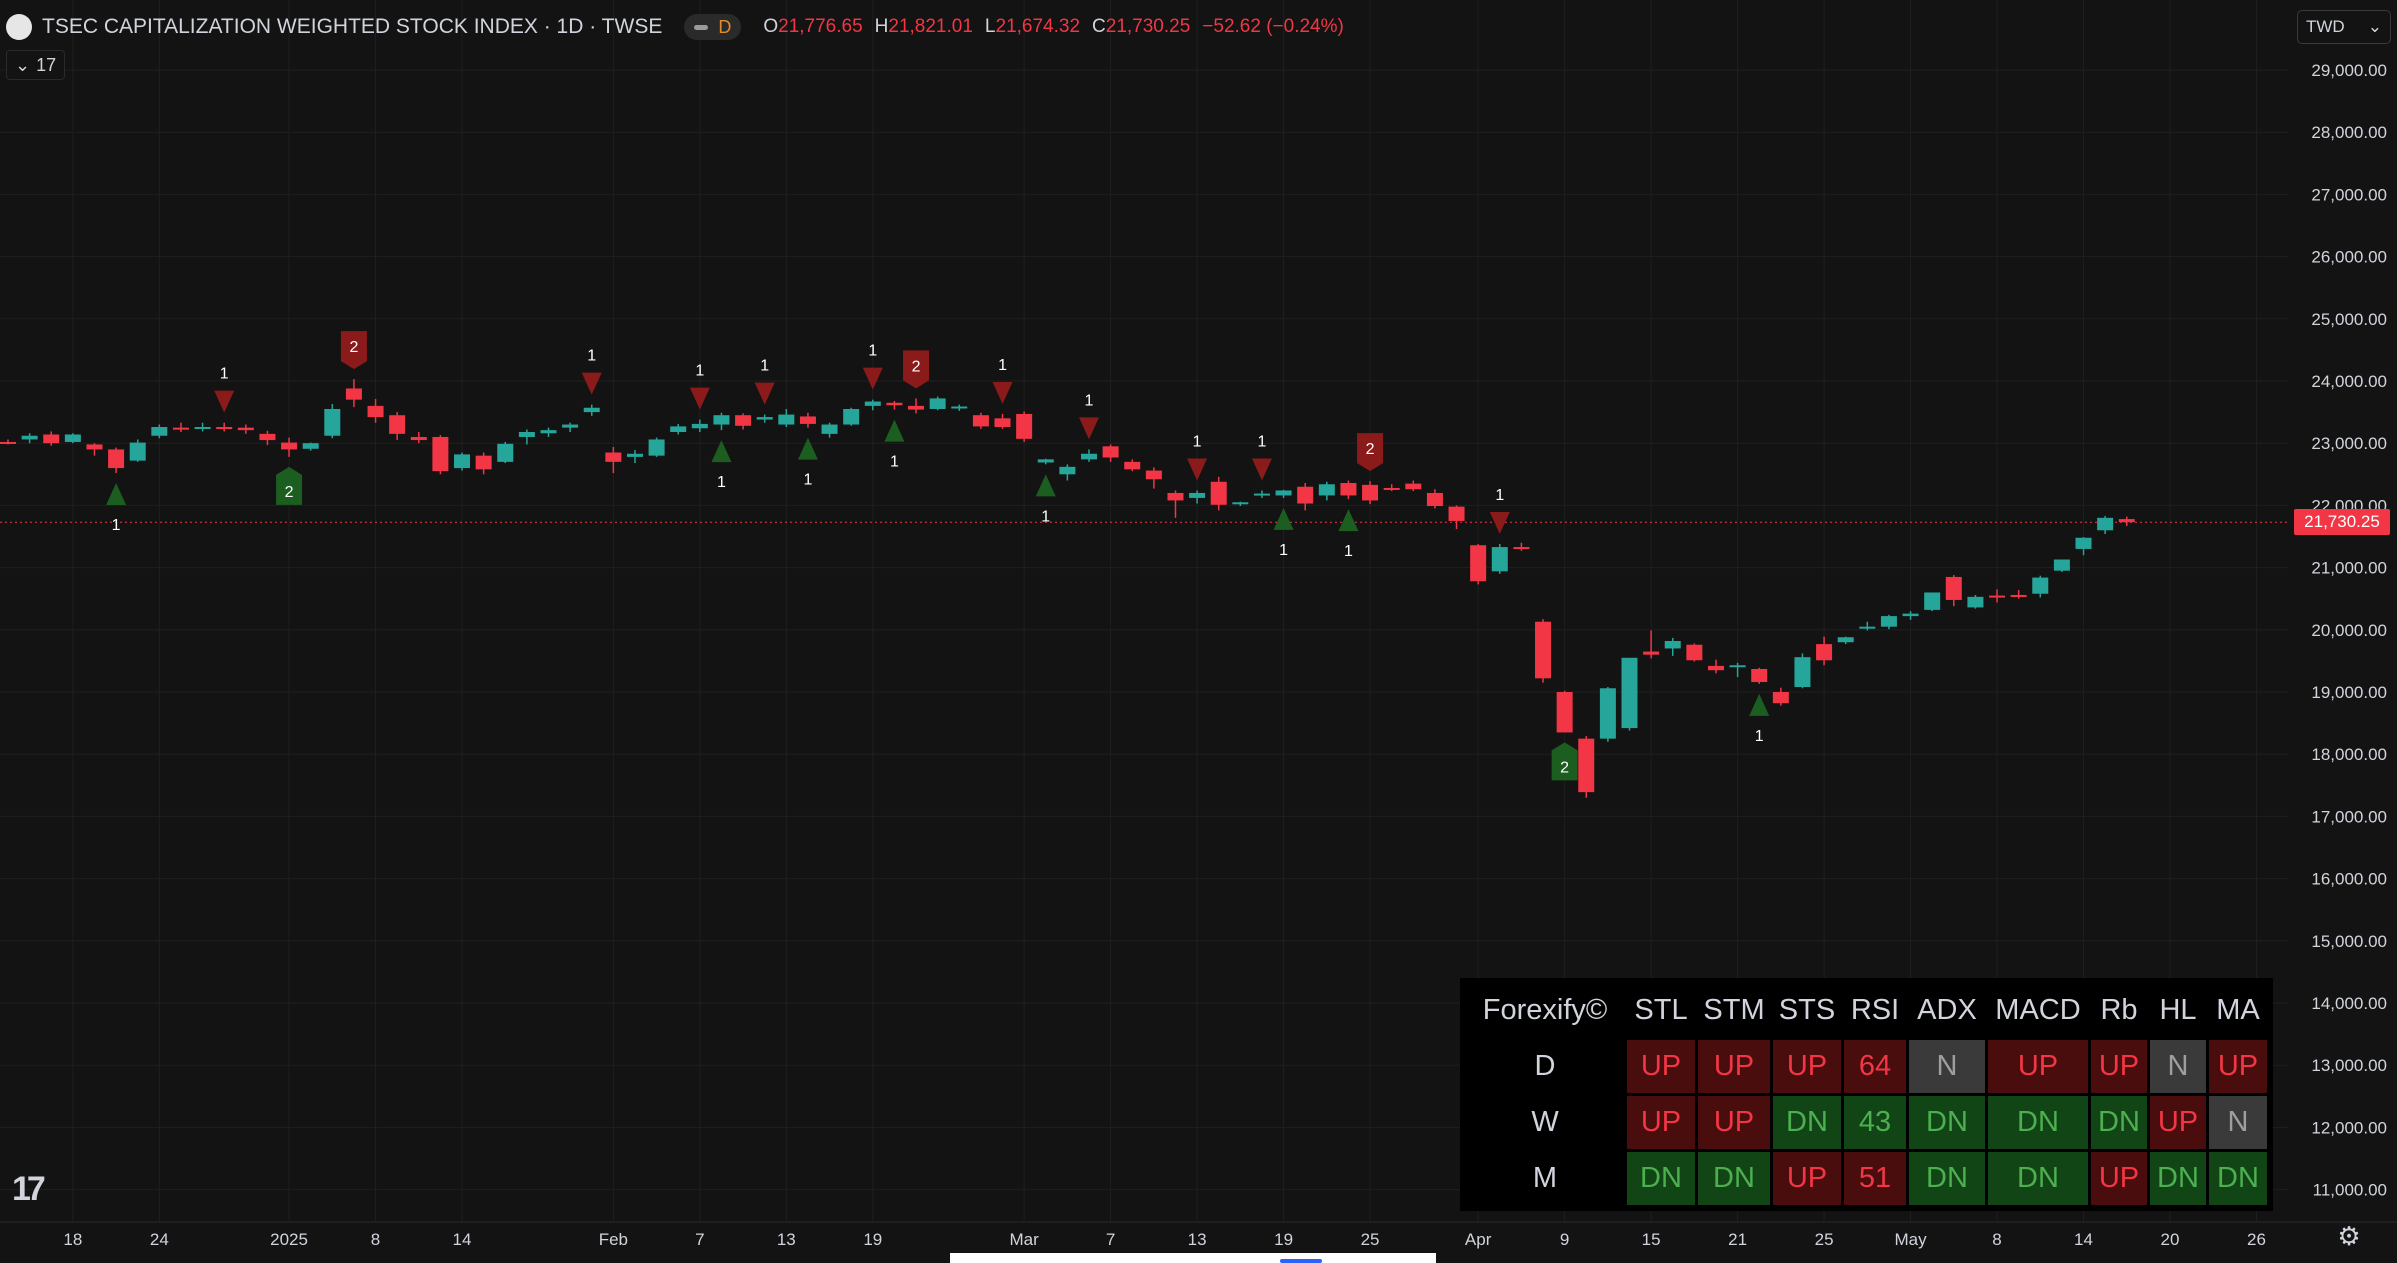  Describe the element at coordinates (36, 65) in the screenshot. I see `indicators-collapse-button: ⌄ 17` at that location.